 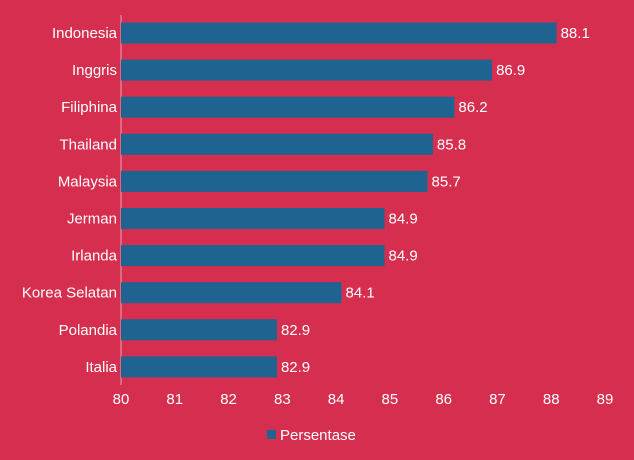 I want to click on bar-malaysia, so click(x=274, y=181).